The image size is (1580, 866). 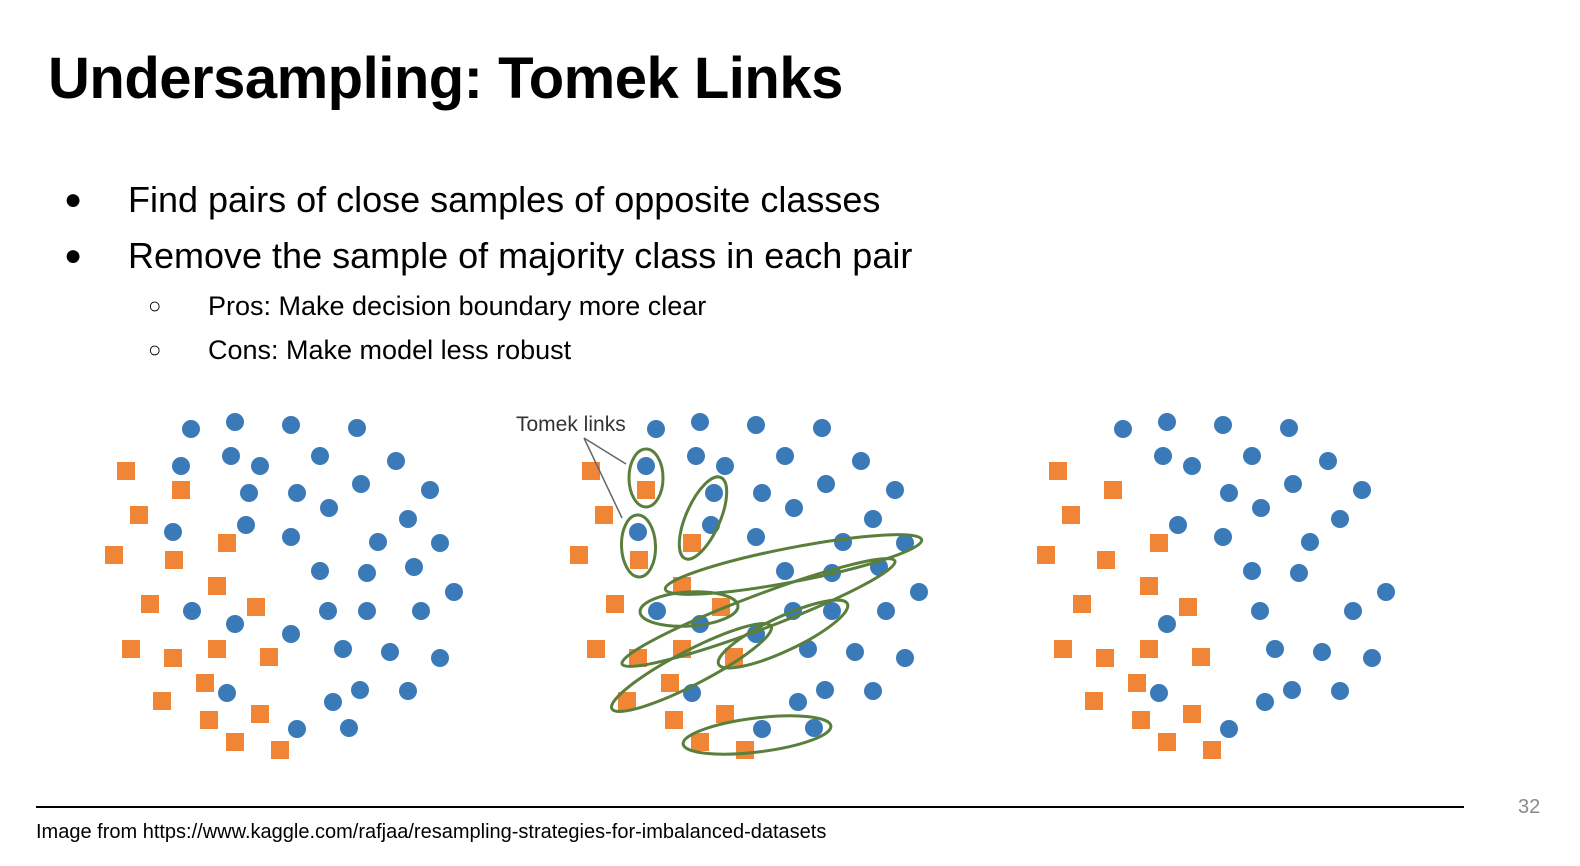 What do you see at coordinates (284, 586) in the screenshot?
I see `panel-original` at bounding box center [284, 586].